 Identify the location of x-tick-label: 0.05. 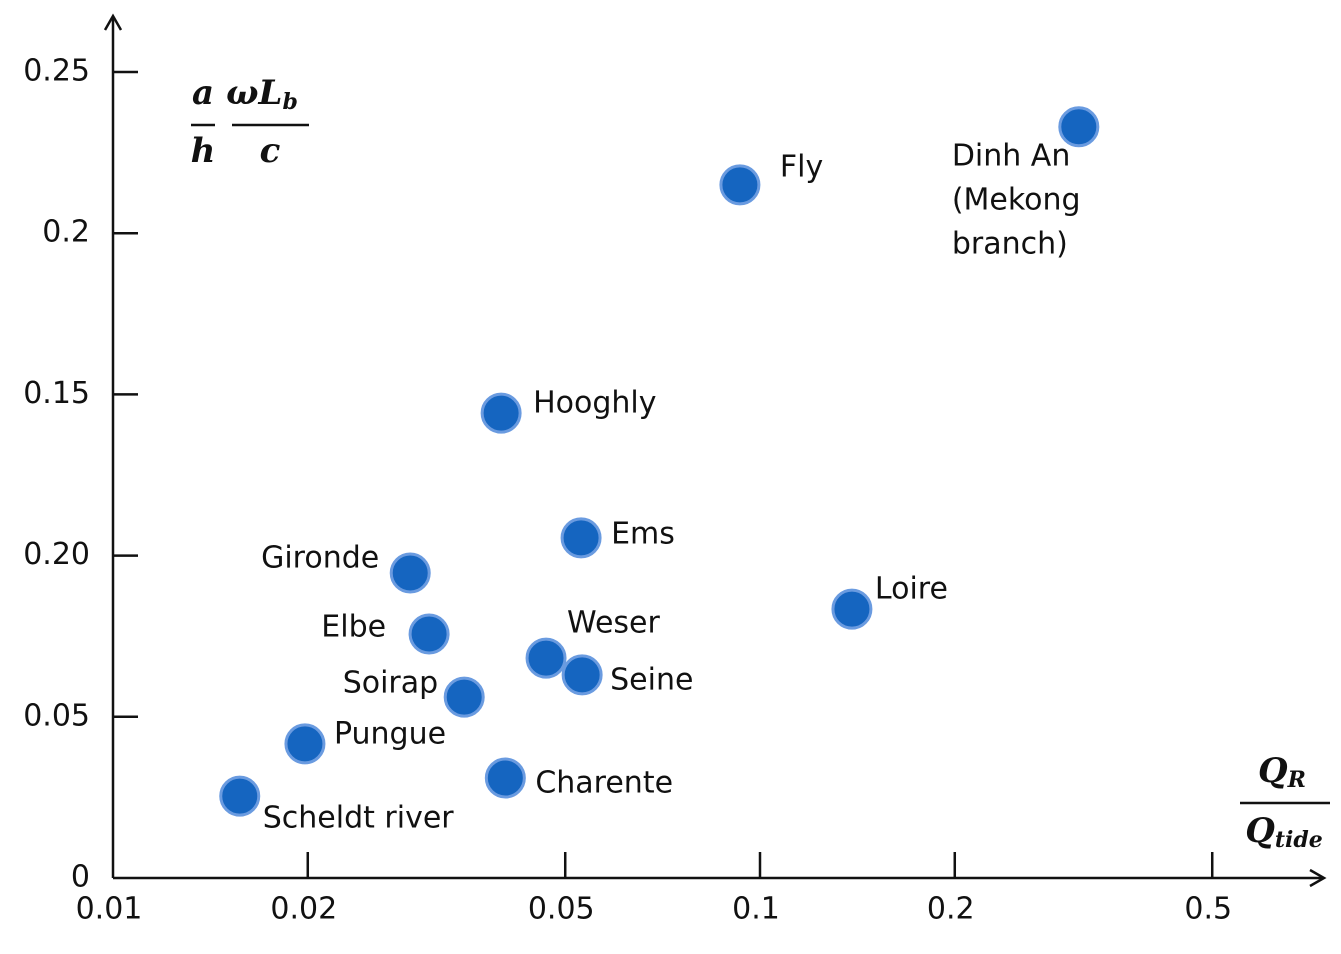
(561, 909).